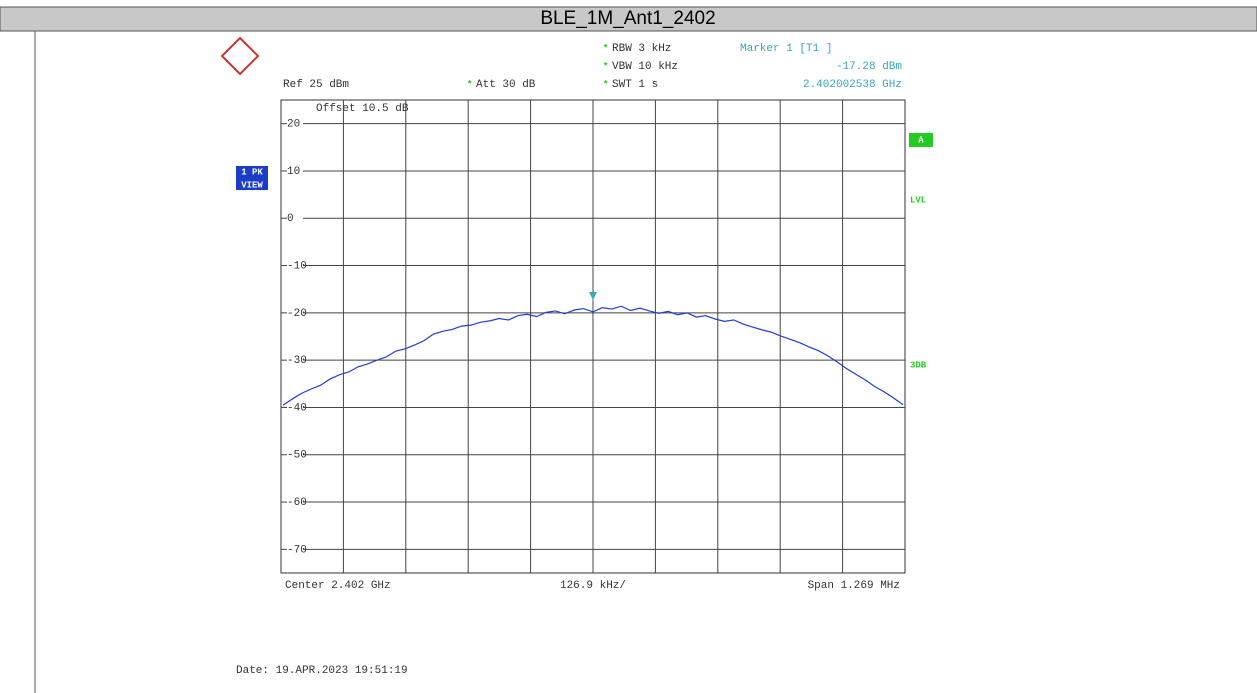  What do you see at coordinates (297, 408) in the screenshot?
I see `y-tick-label: -40` at bounding box center [297, 408].